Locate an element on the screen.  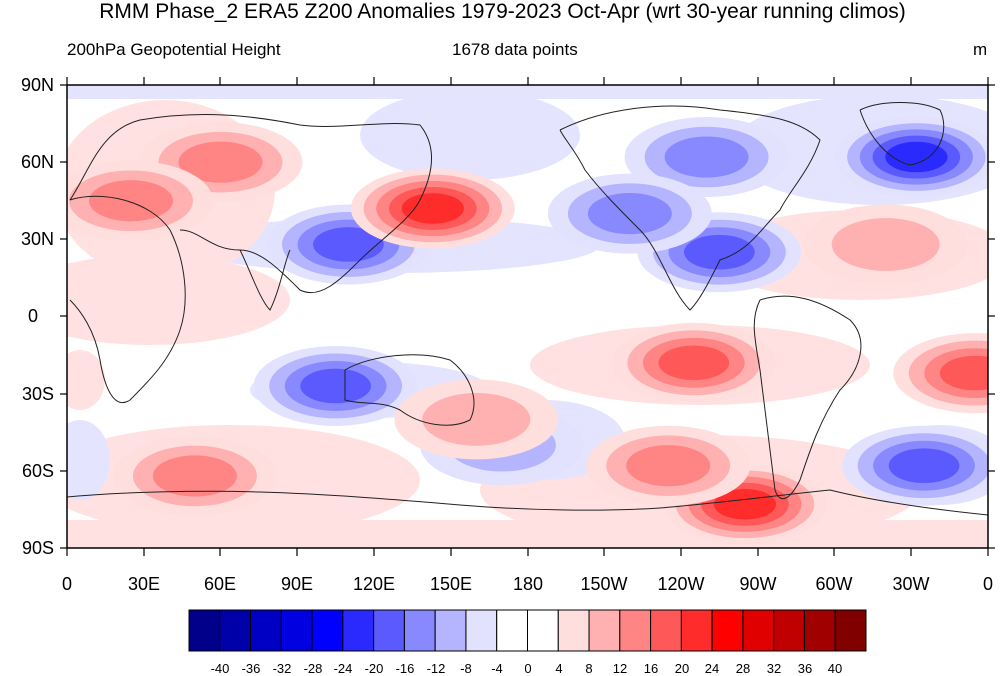
lon-label-120w: 120W is located at coordinates (681, 584).